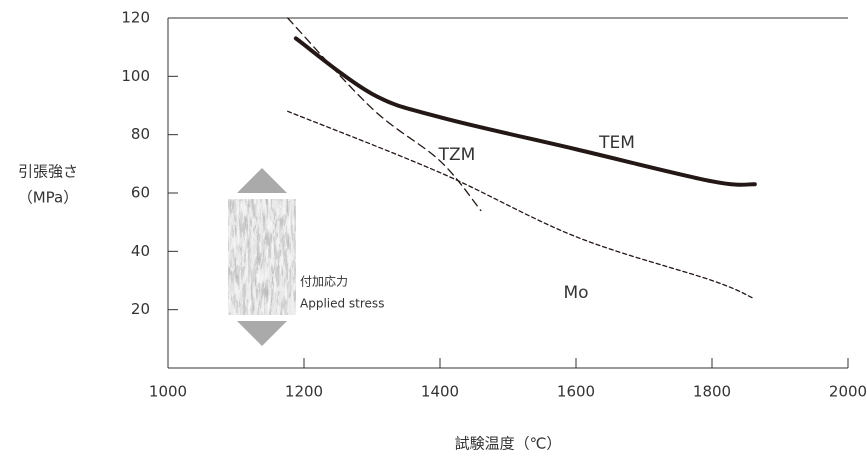  I want to click on series-label: Mo, so click(575, 293).